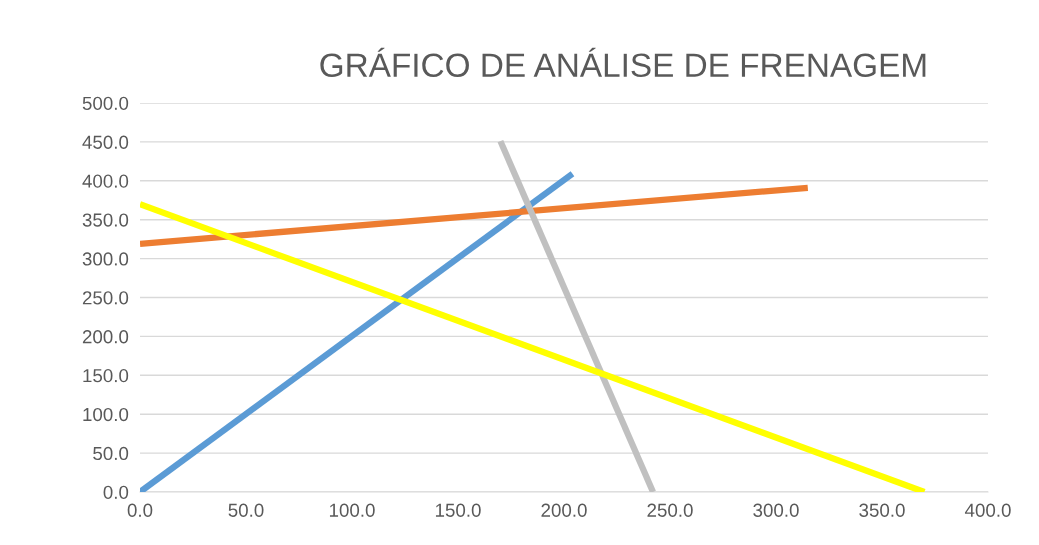  I want to click on y-tick-label: 250.0, so click(105, 298).